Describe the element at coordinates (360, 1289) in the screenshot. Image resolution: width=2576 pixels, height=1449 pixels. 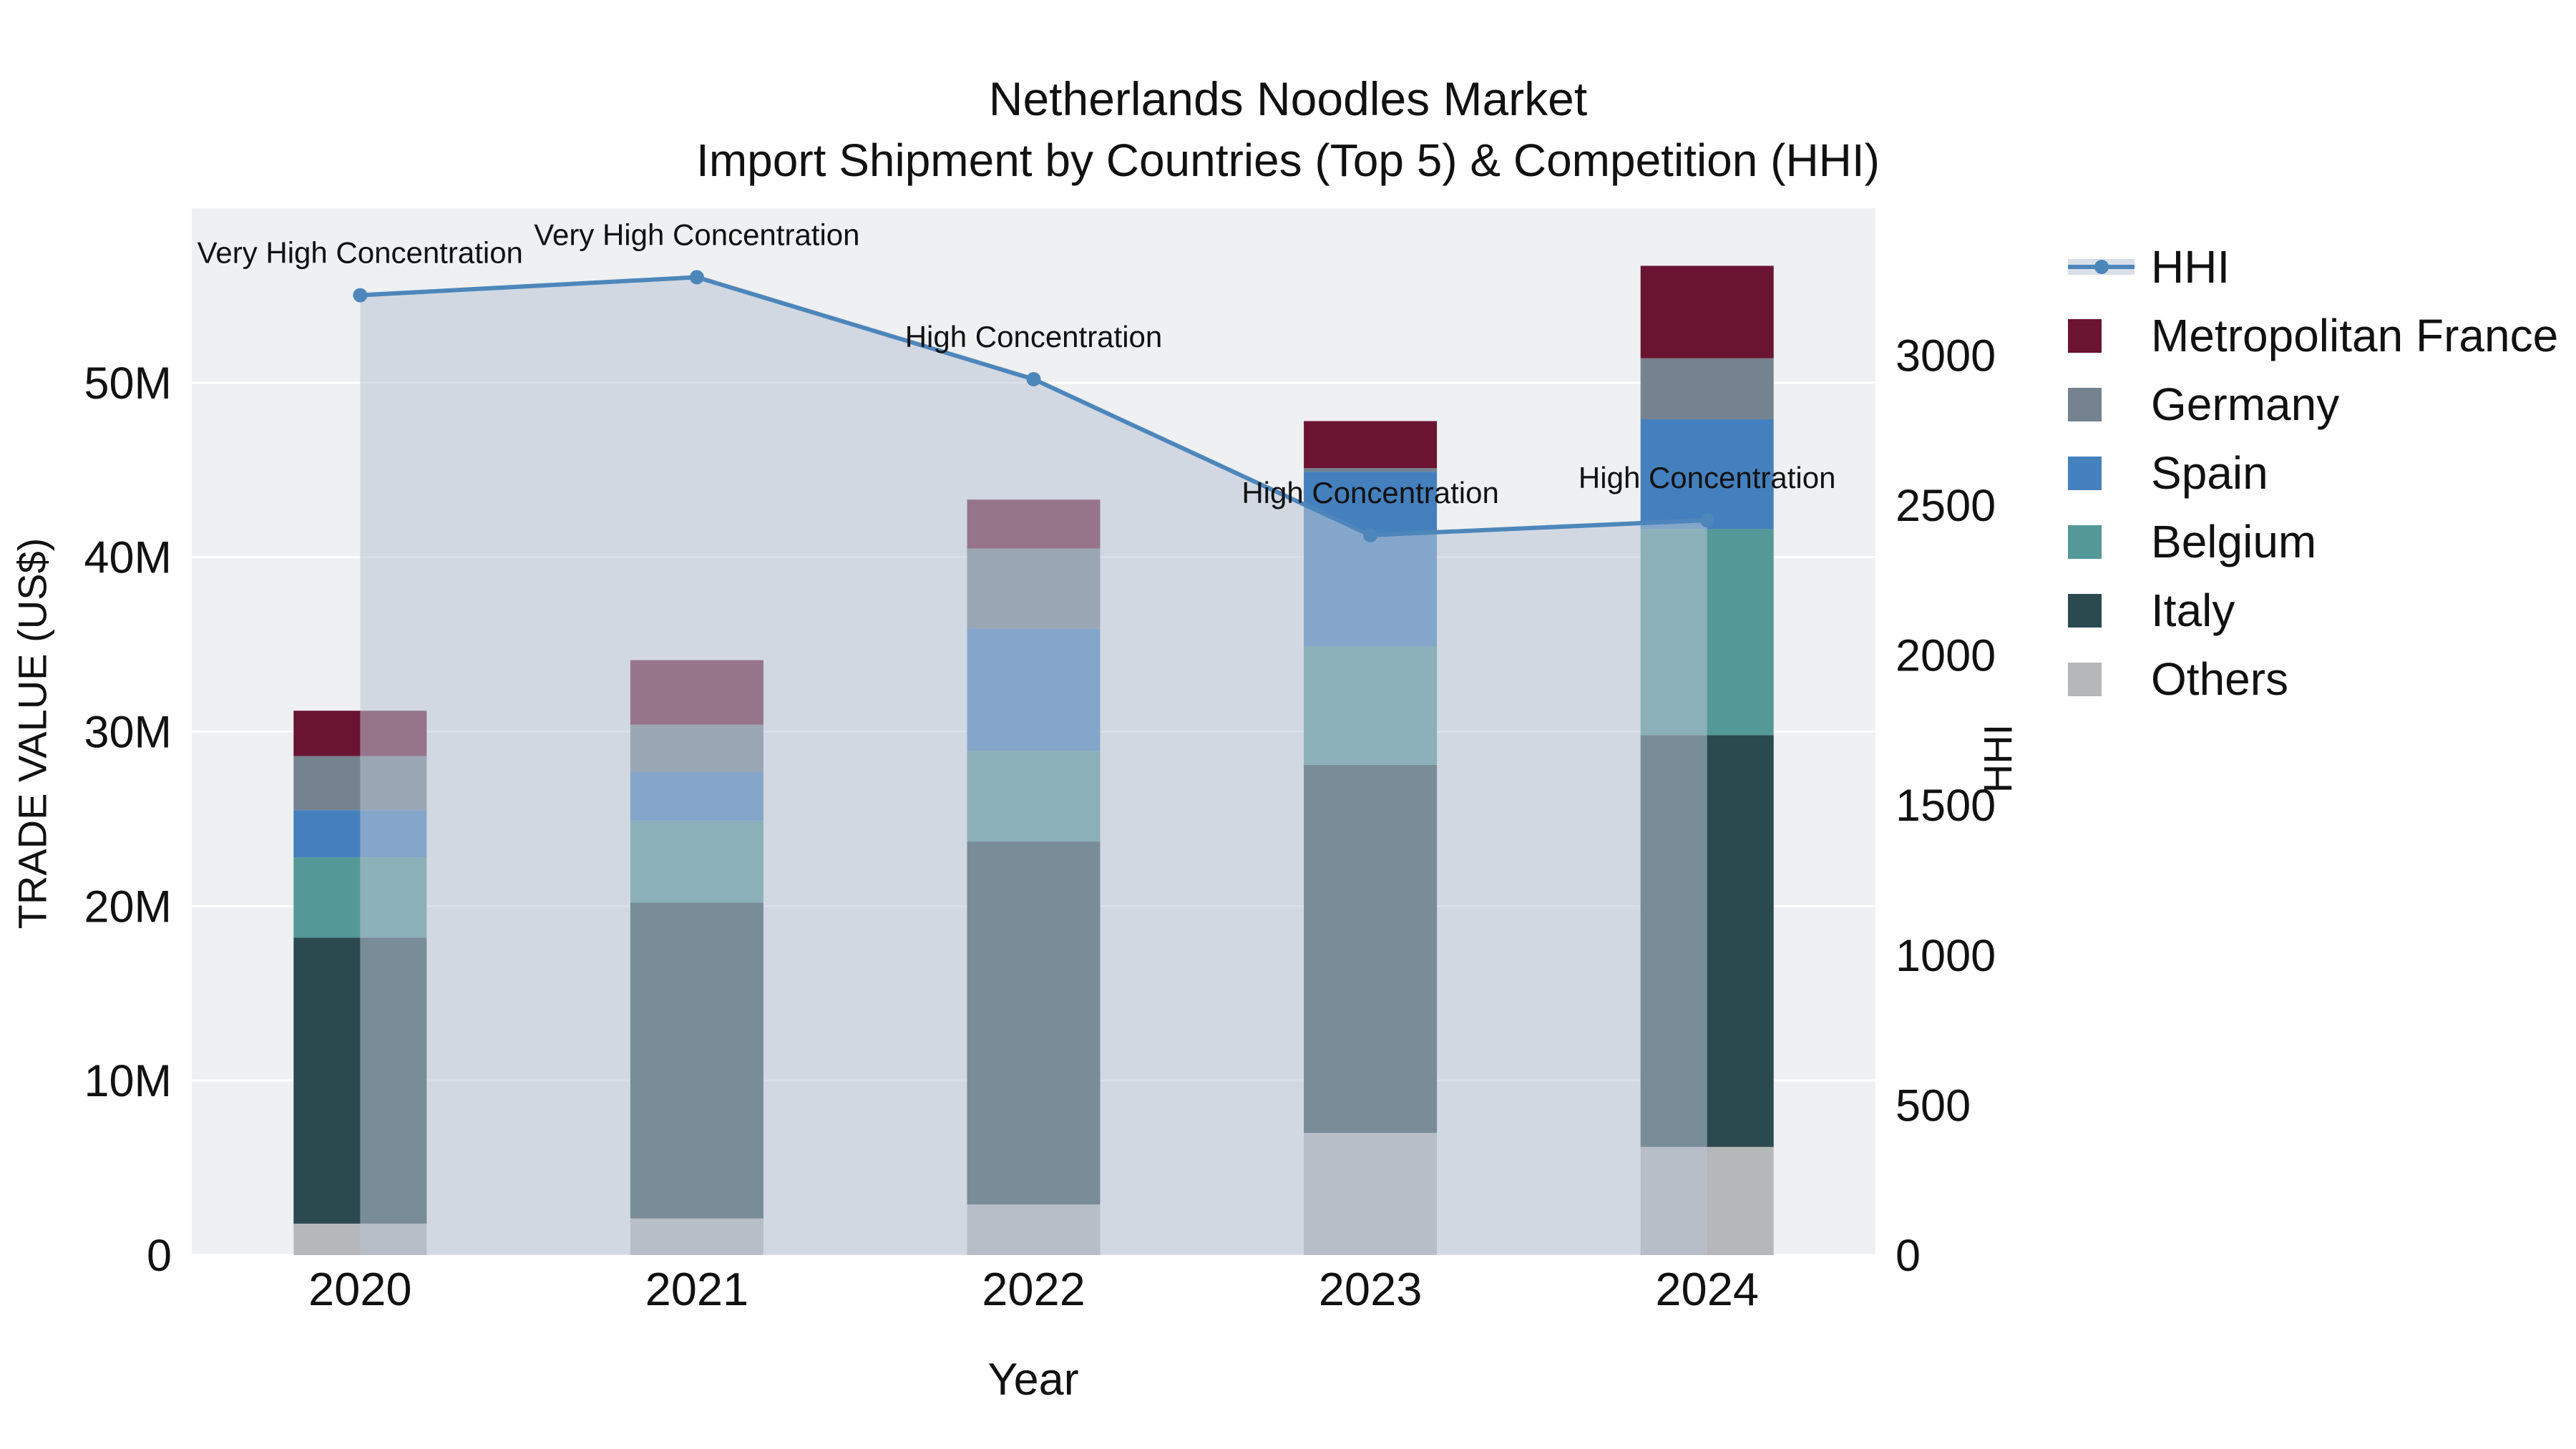
I see `x-tick-2020: 2020` at that location.